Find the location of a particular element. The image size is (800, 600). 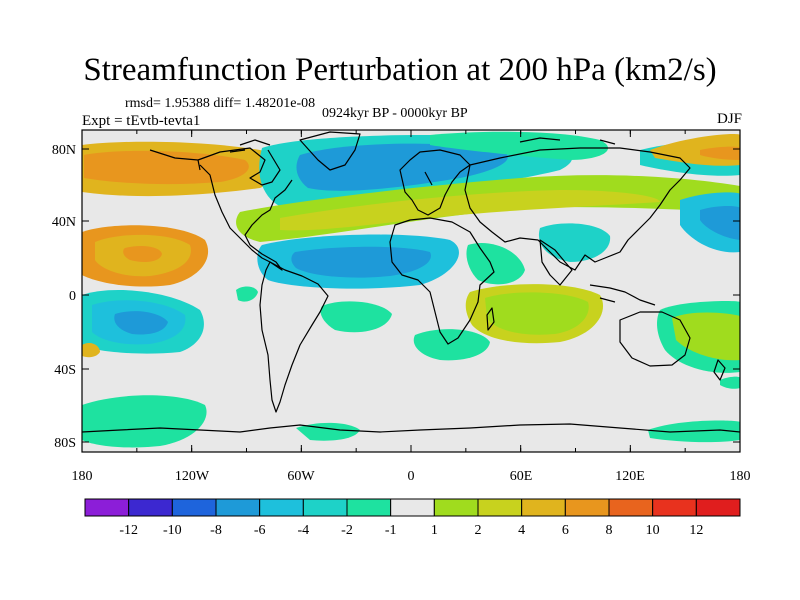

field-region-midlat-olive is located at coordinates (470, 210).